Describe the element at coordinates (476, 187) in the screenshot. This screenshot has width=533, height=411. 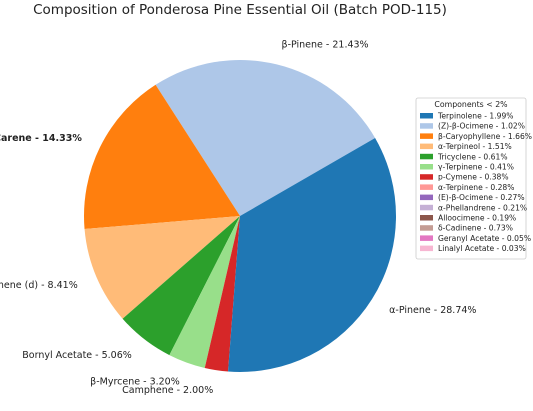
I see `legend-label-7: α-Terpinene - 0.28%` at that location.